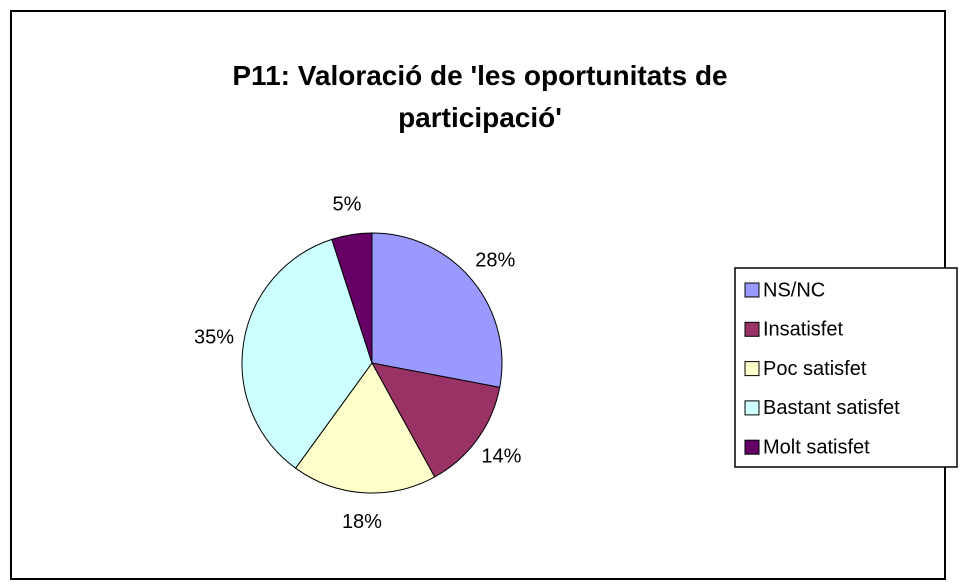 The image size is (960, 586). Describe the element at coordinates (803, 330) in the screenshot. I see `legend-label: Insatisfet` at that location.